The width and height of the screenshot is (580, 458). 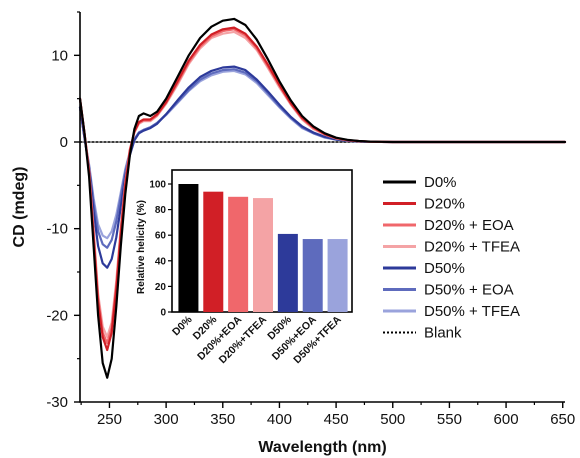 What do you see at coordinates (238, 254) in the screenshot?
I see `inset-bar-d20-eoa` at bounding box center [238, 254].